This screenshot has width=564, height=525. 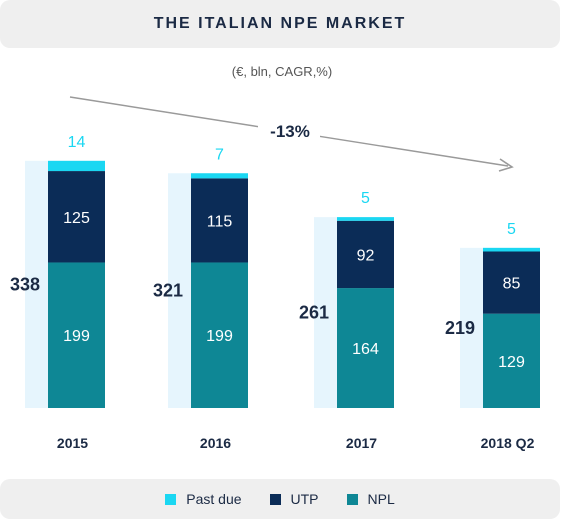 I want to click on legend-item-utp: UTP, so click(x=294, y=499).